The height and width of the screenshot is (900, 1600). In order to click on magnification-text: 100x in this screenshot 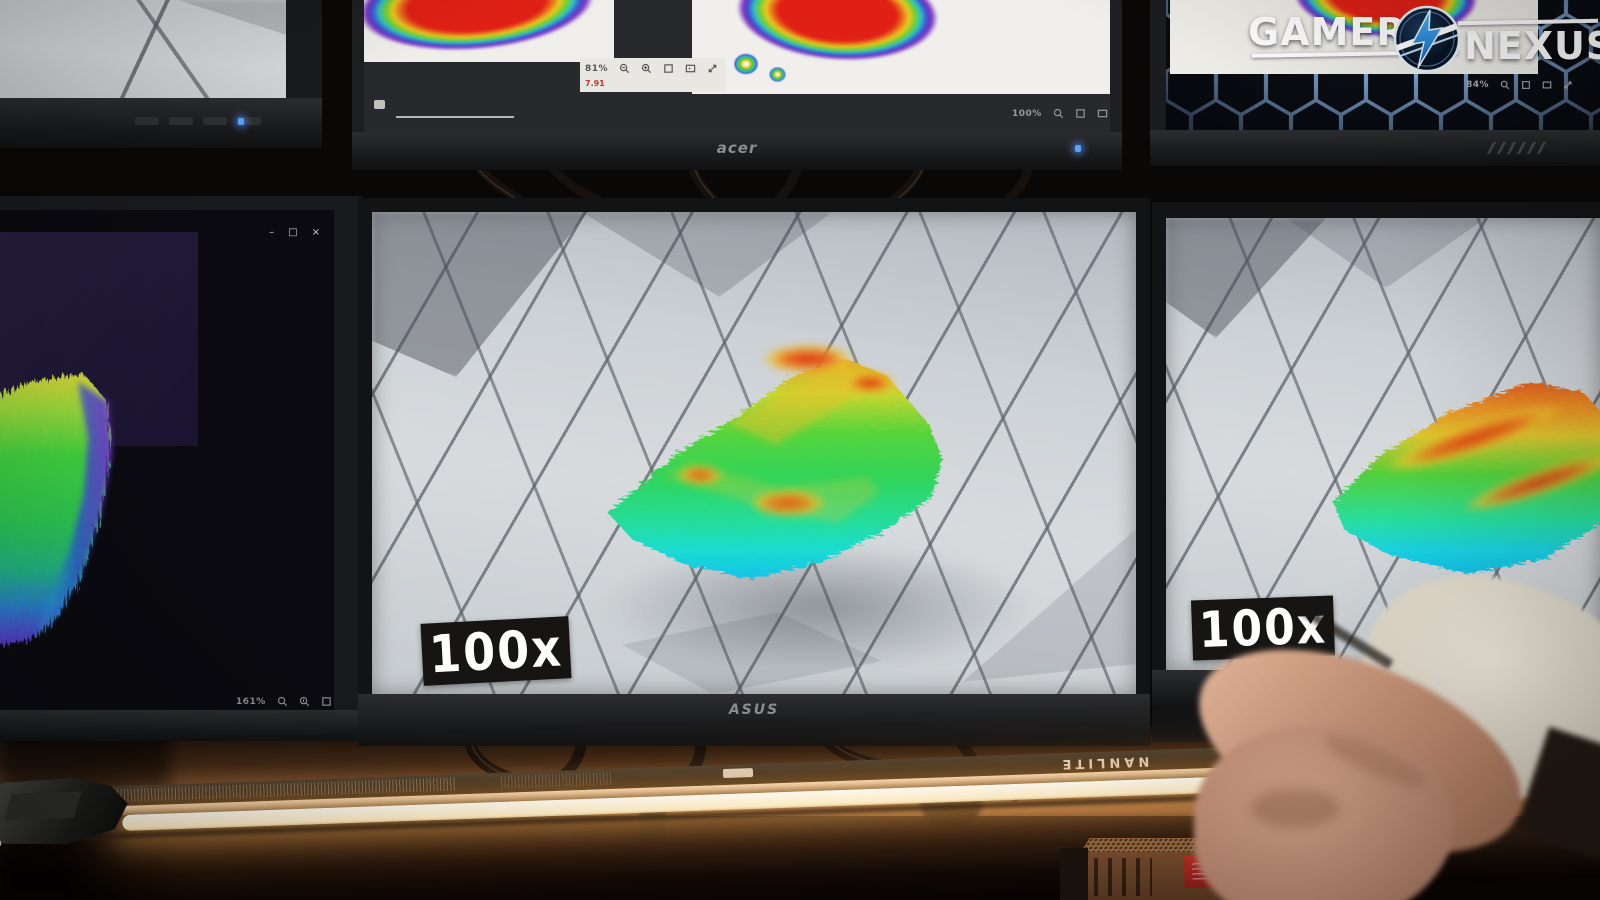, I will do `click(496, 651)`.